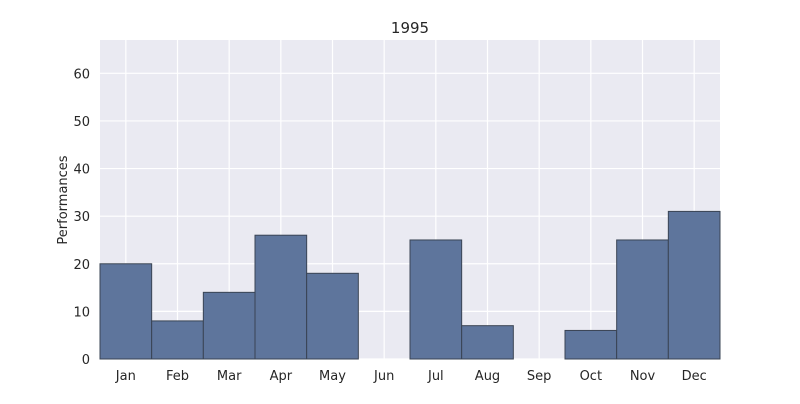 The height and width of the screenshot is (404, 800). What do you see at coordinates (643, 376) in the screenshot?
I see `x-tick-label: Nov` at bounding box center [643, 376].